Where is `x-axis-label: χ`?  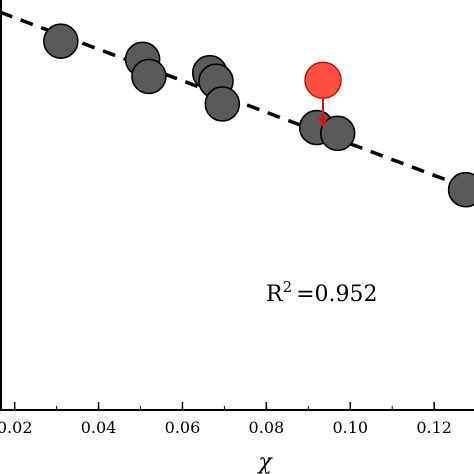 x-axis-label: χ is located at coordinates (264, 462).